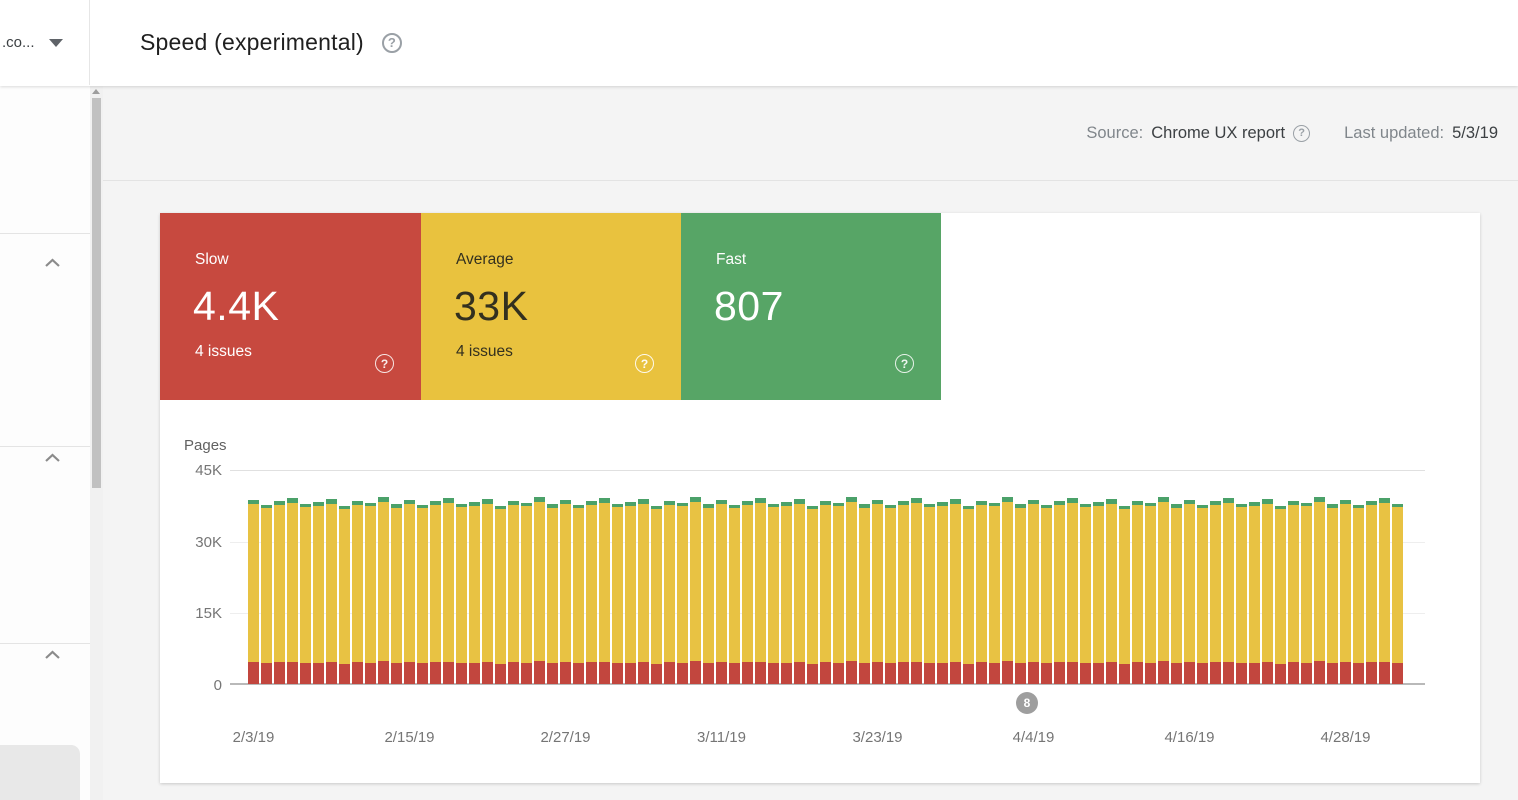 The width and height of the screenshot is (1518, 800). Describe the element at coordinates (1302, 133) in the screenshot. I see `source-help-icon: ?` at that location.